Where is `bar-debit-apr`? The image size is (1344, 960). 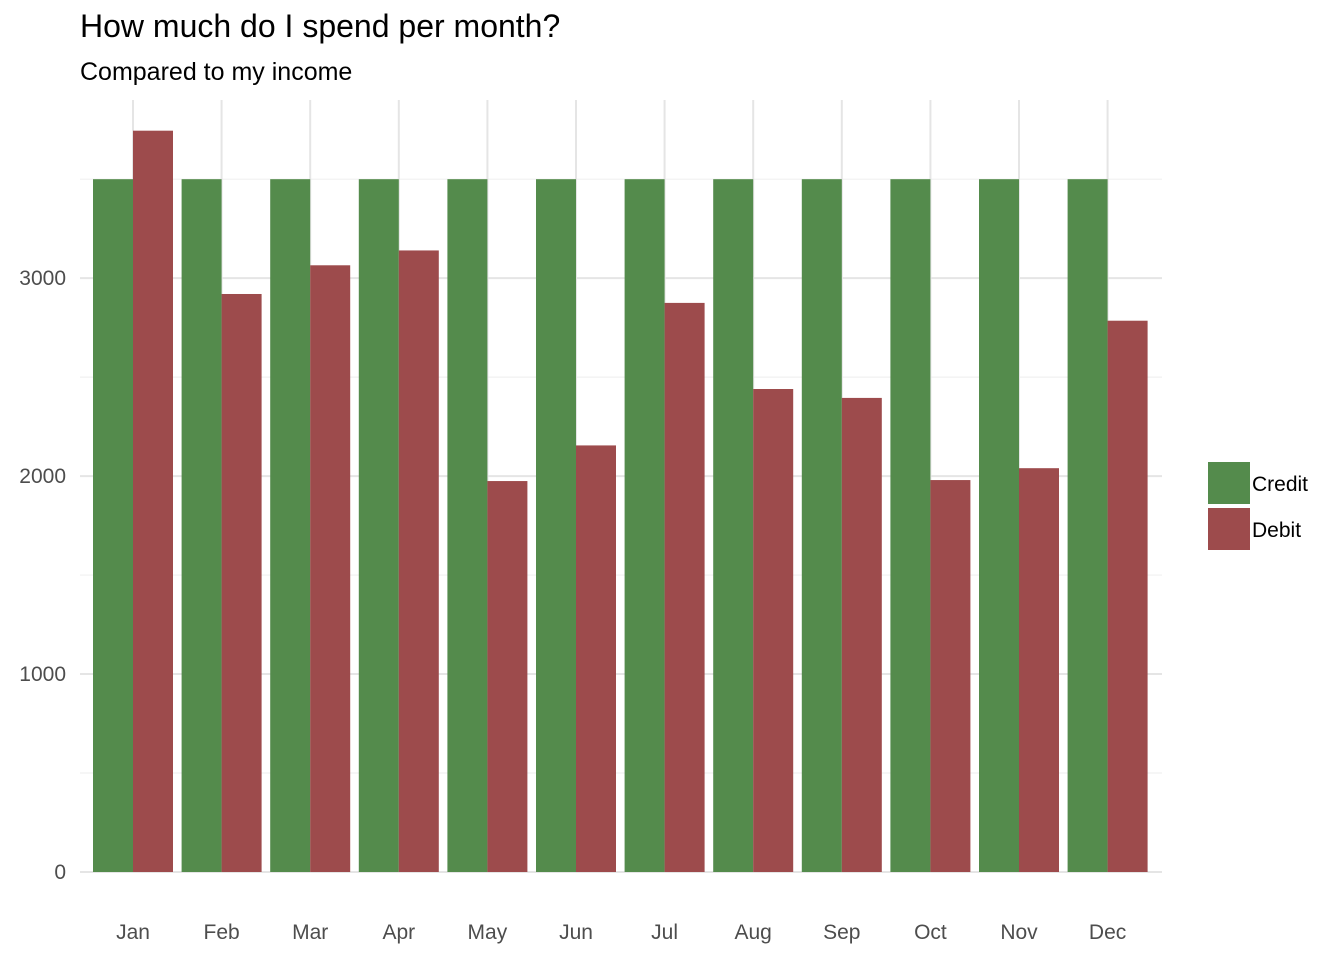
bar-debit-apr is located at coordinates (418, 561).